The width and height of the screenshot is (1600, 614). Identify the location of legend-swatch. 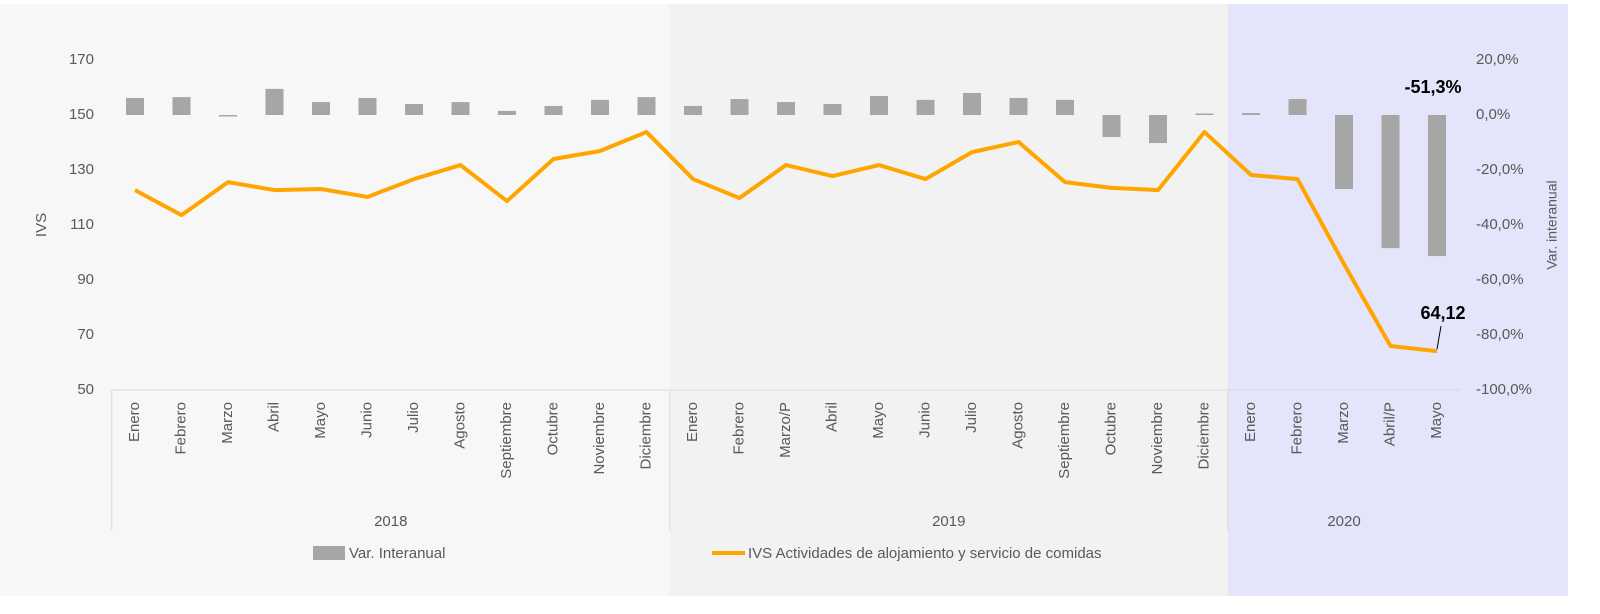
(329, 553).